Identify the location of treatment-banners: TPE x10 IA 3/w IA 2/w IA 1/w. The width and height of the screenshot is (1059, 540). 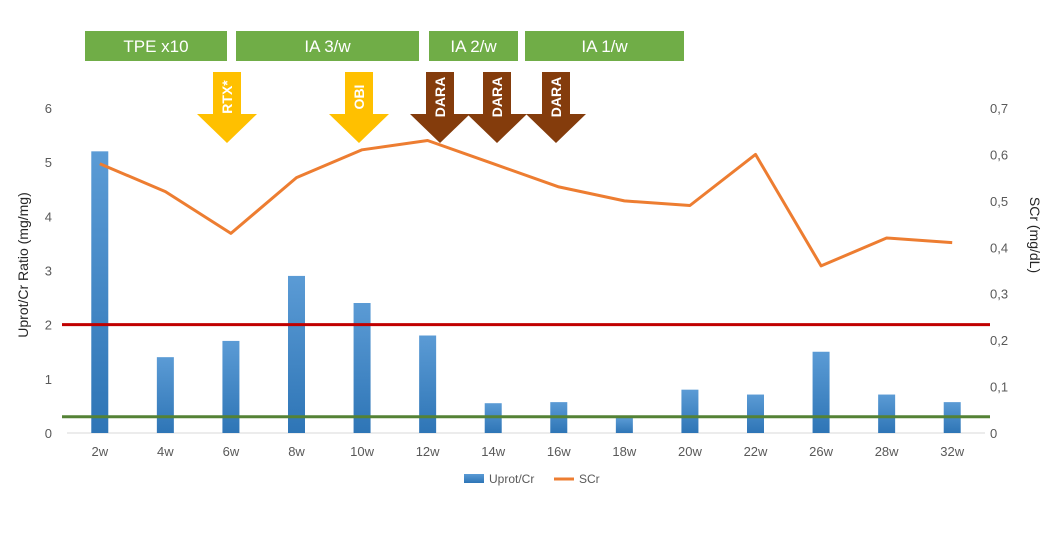
(384, 46).